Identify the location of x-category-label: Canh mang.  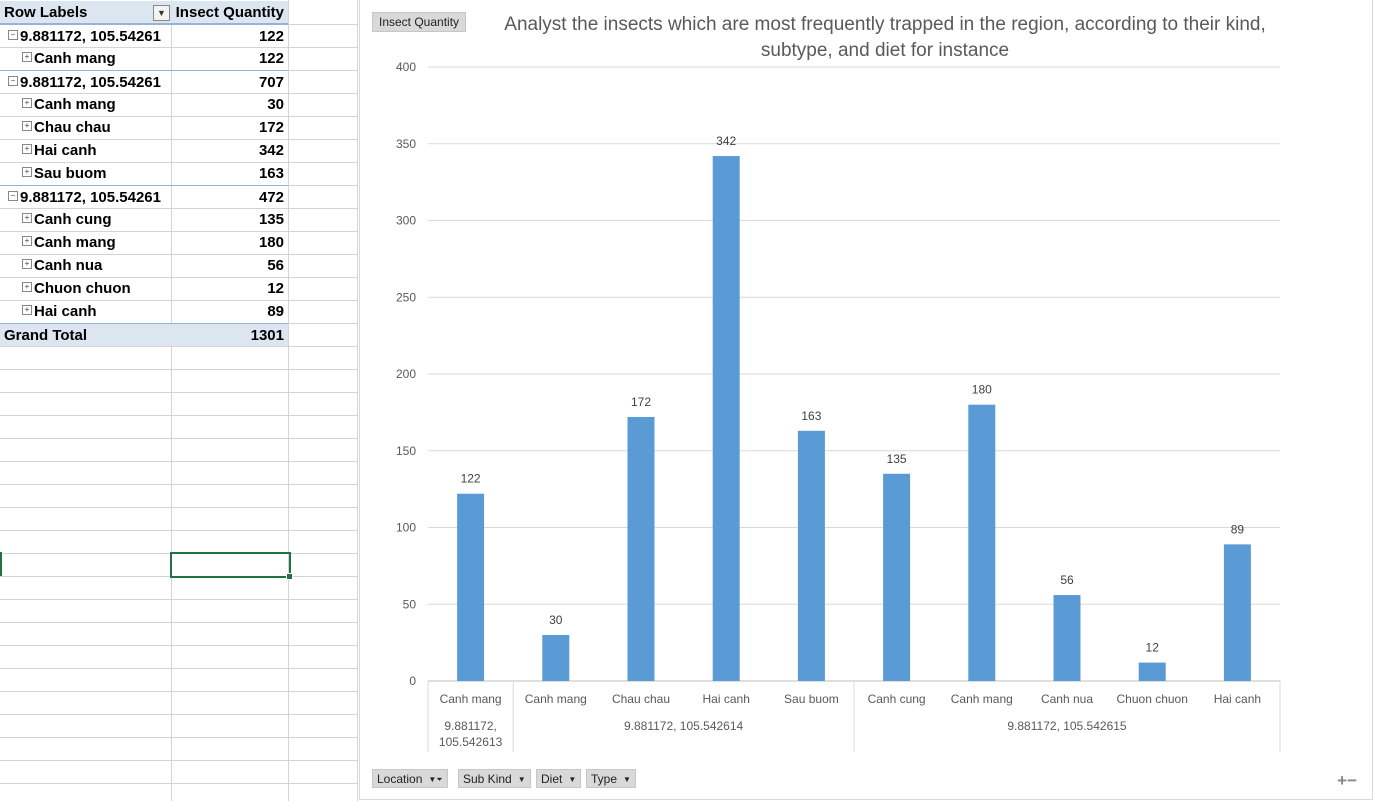
(556, 699).